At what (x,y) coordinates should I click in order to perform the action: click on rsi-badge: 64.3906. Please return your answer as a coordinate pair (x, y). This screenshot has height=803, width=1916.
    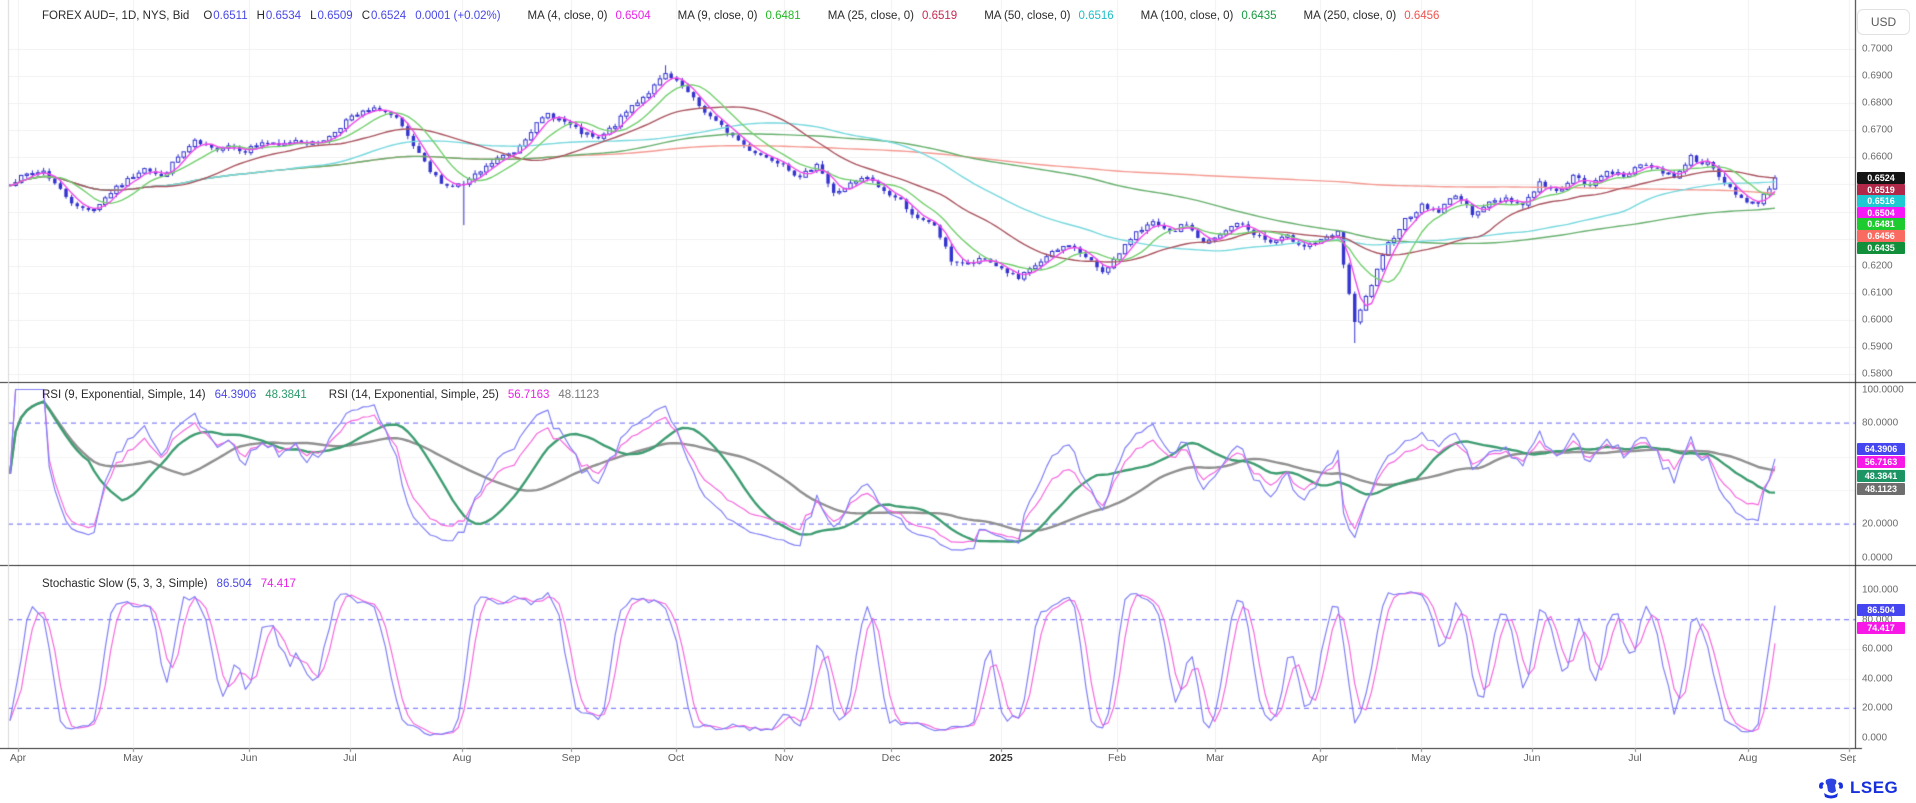
    Looking at the image, I should click on (1881, 449).